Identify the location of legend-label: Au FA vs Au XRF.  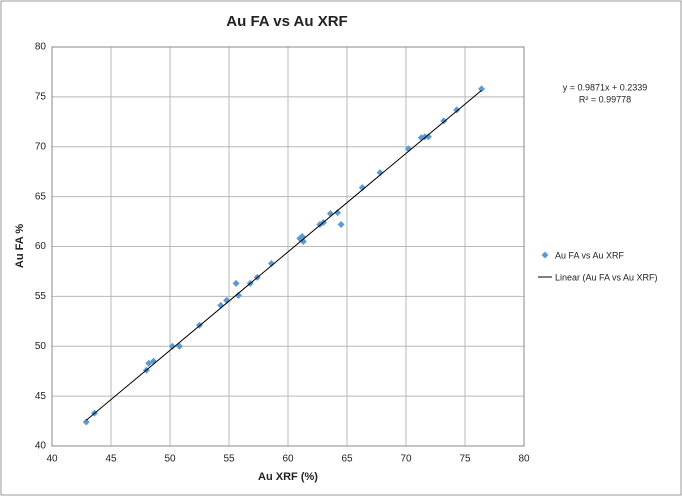
(590, 255).